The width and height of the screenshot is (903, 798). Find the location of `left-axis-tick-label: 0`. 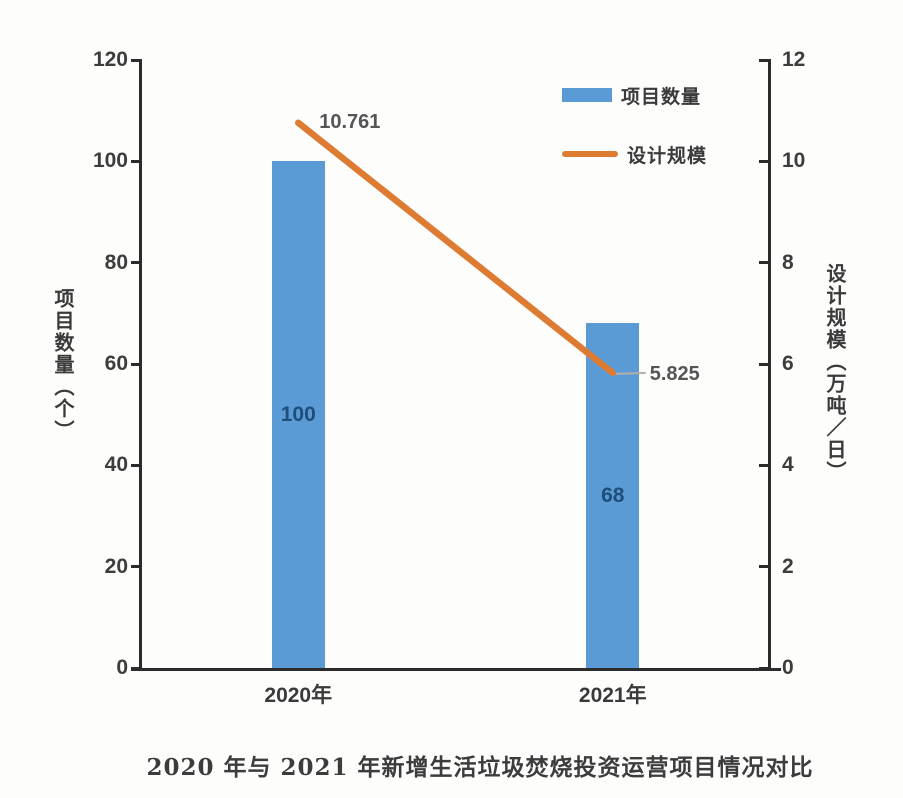

left-axis-tick-label: 0 is located at coordinates (122, 667).